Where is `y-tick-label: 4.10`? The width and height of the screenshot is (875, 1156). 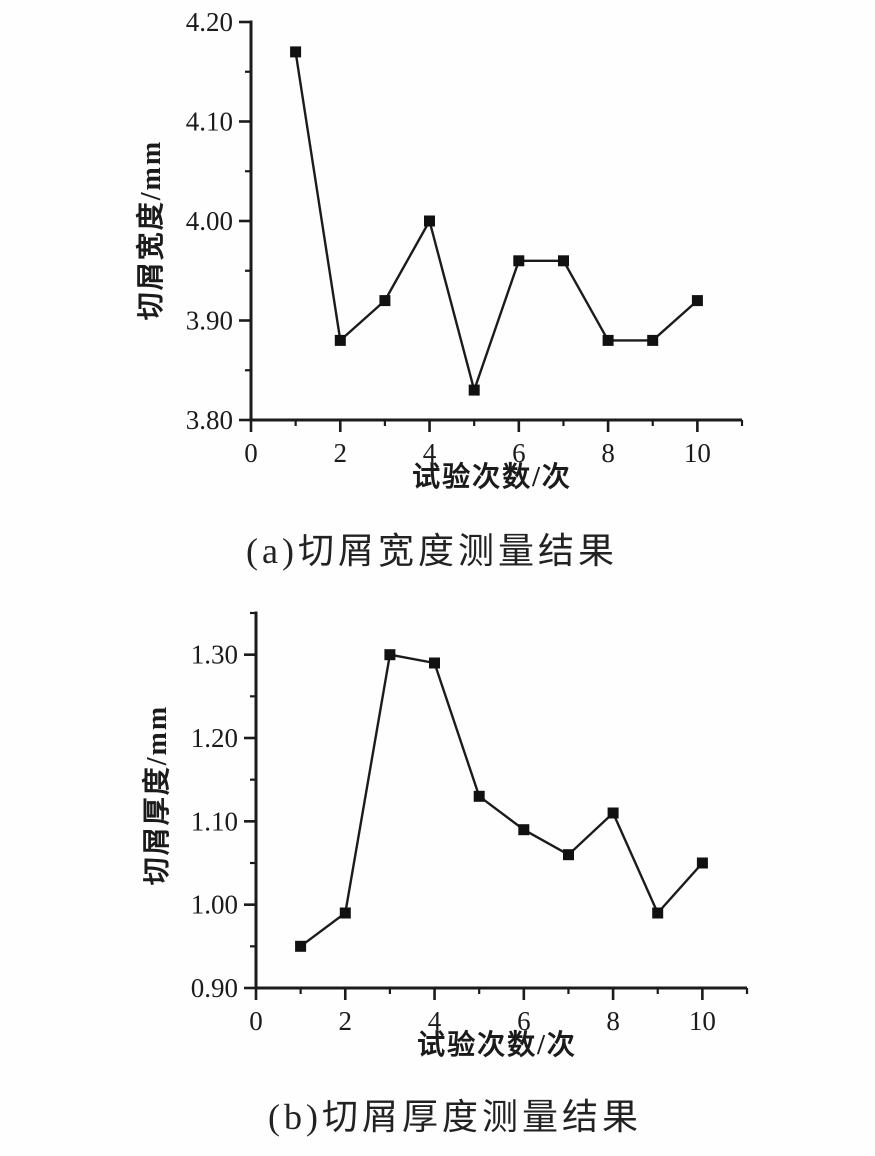 y-tick-label: 4.10 is located at coordinates (209, 122).